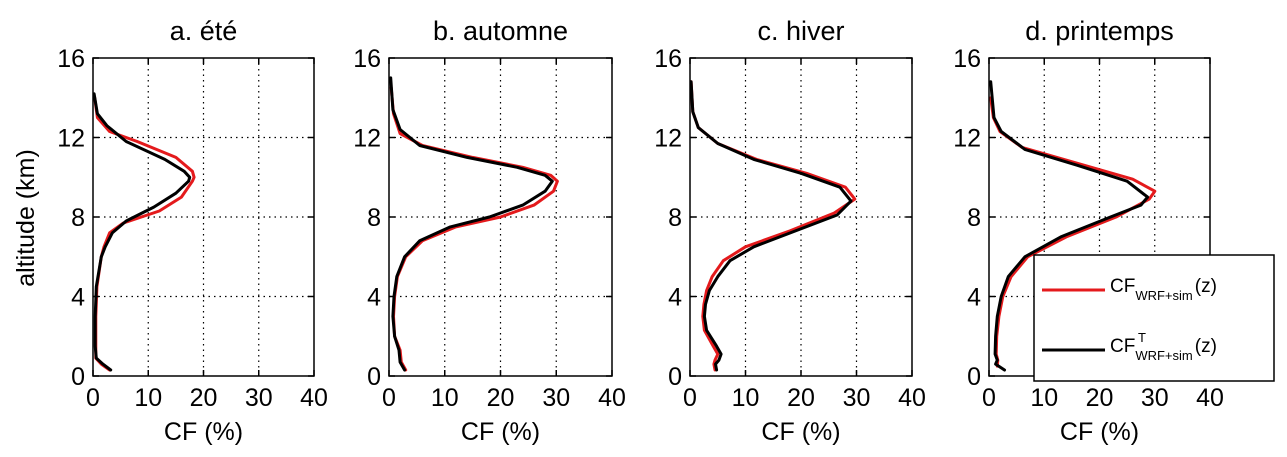  I want to click on panel-title: d. printemps, so click(1099, 31).